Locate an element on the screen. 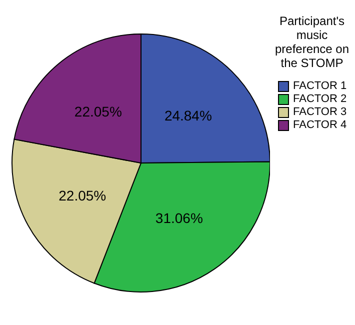 The image size is (355, 325). legend-label: FACTOR 4 is located at coordinates (320, 125).